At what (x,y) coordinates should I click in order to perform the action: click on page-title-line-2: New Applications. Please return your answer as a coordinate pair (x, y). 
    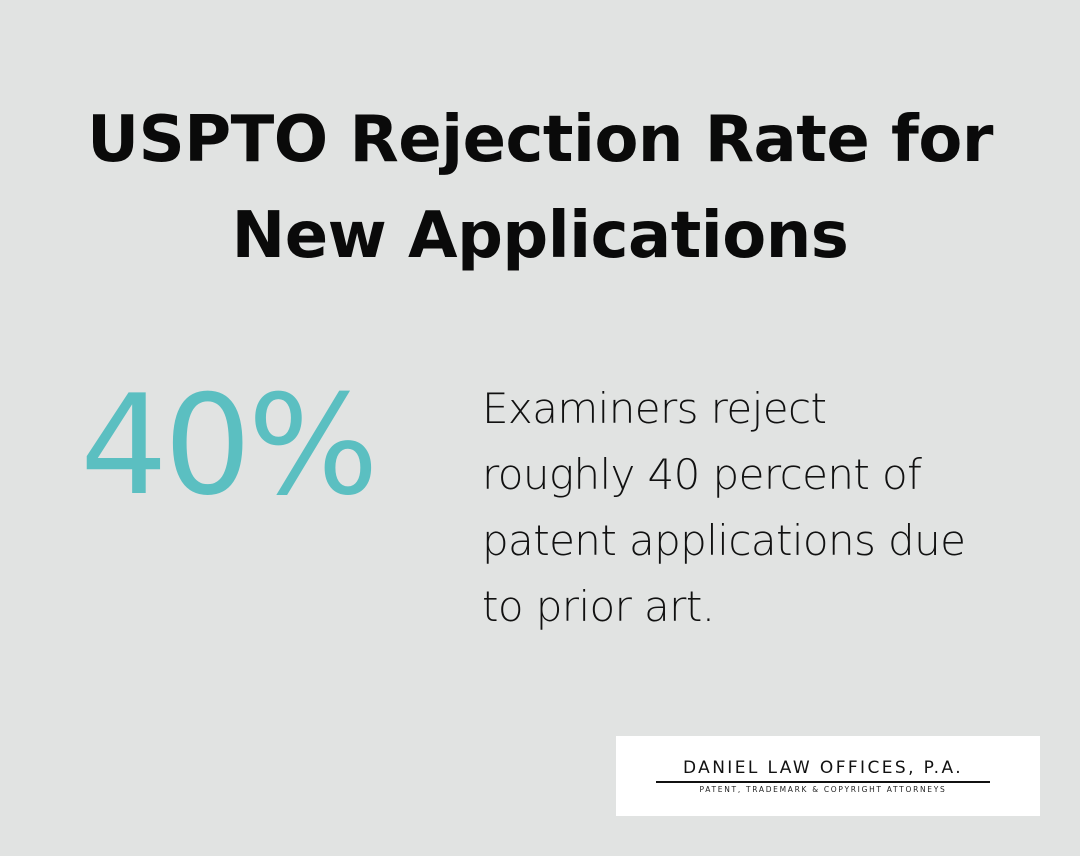
    Looking at the image, I should click on (540, 236).